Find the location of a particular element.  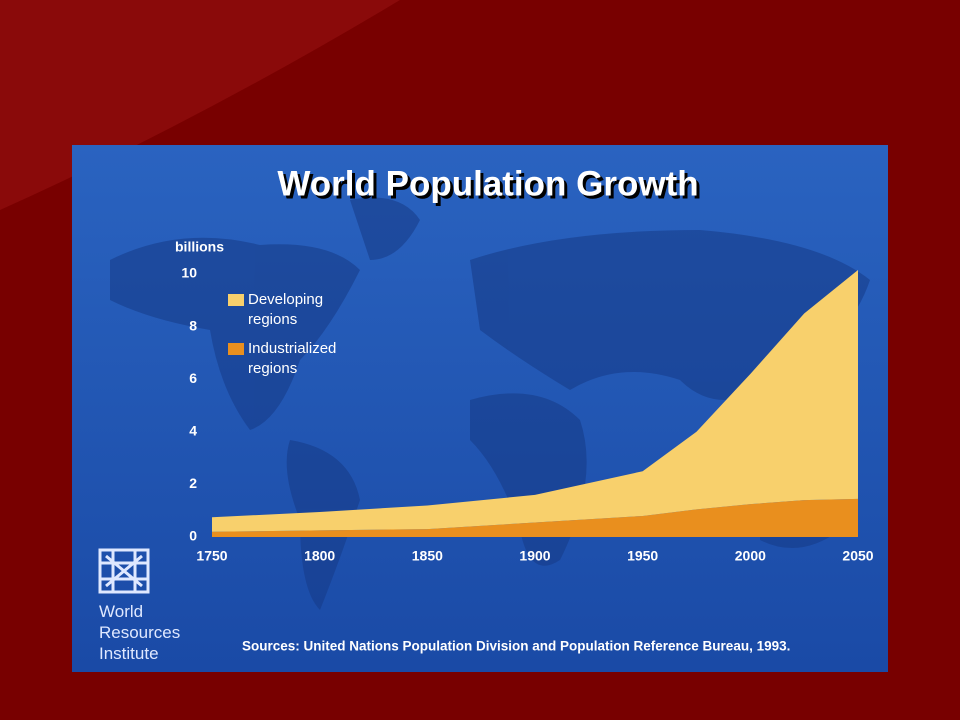

y-axis-label: billions is located at coordinates (199, 247).